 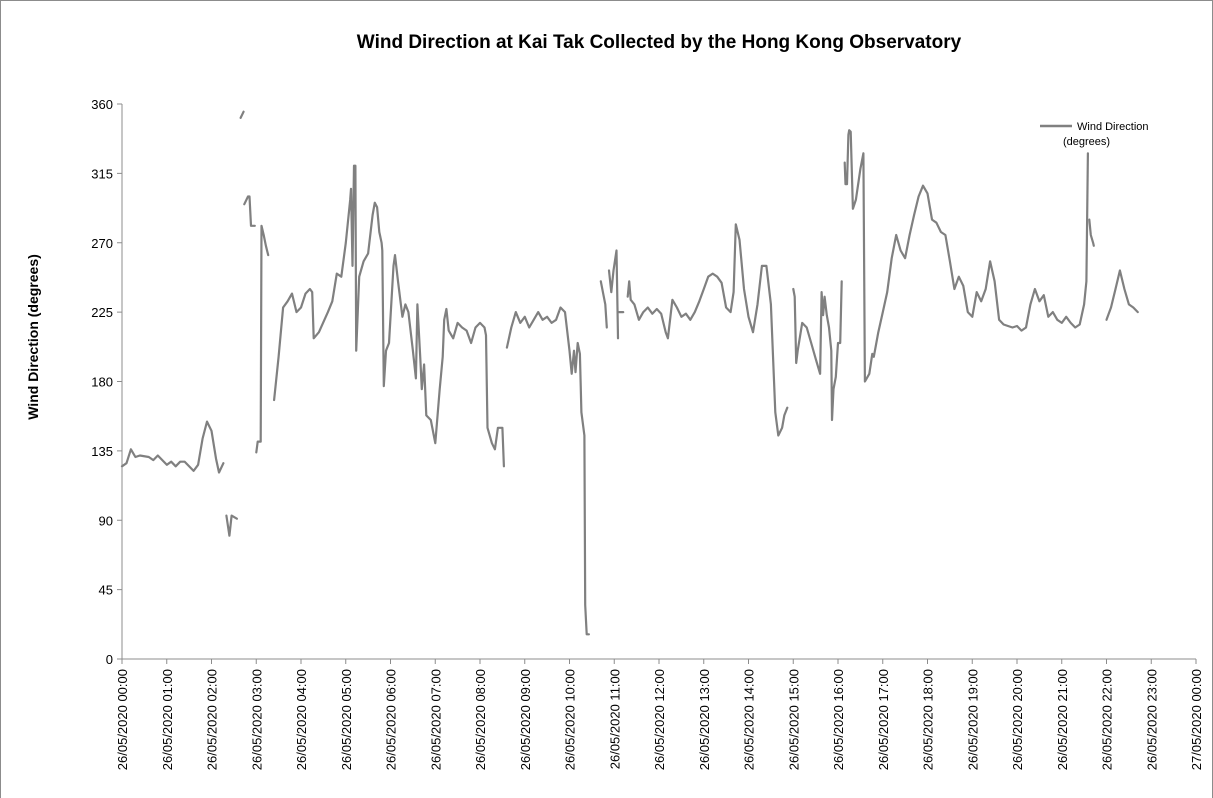 What do you see at coordinates (33, 337) in the screenshot?
I see `y-axis-label: Wind Direction (degrees)` at bounding box center [33, 337].